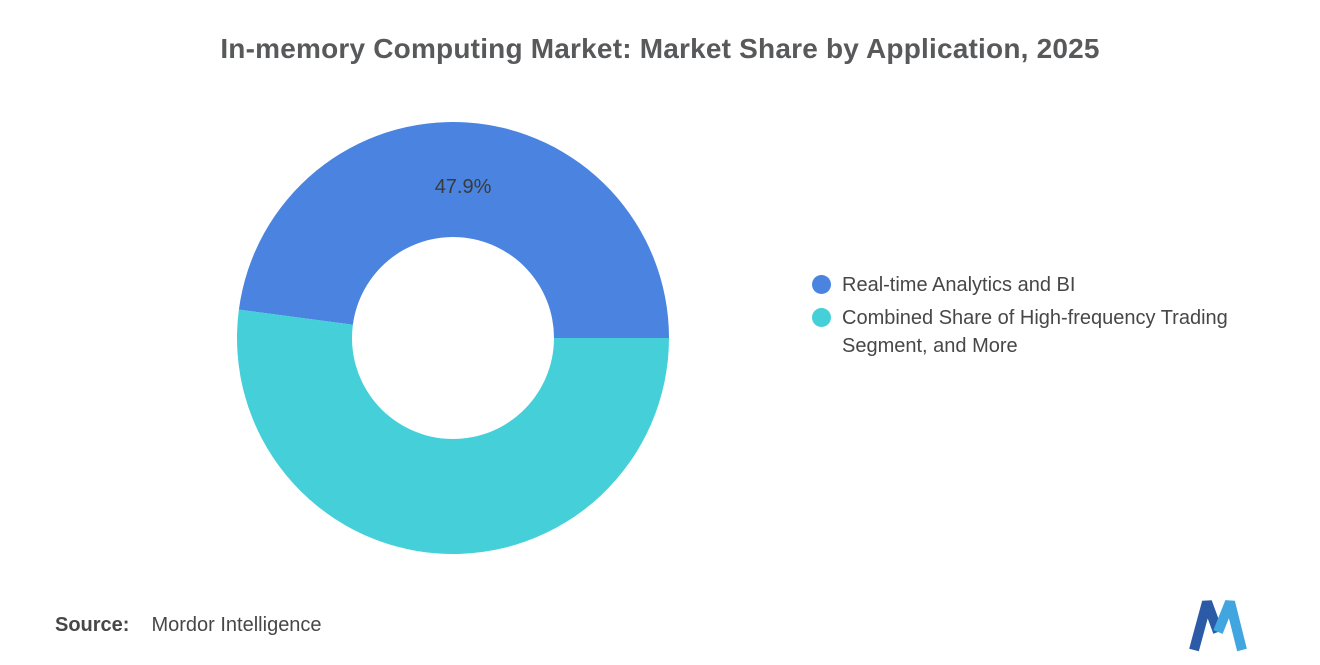 The height and width of the screenshot is (665, 1320). I want to click on source-row: Source: Mordor Intelligence, so click(188, 625).